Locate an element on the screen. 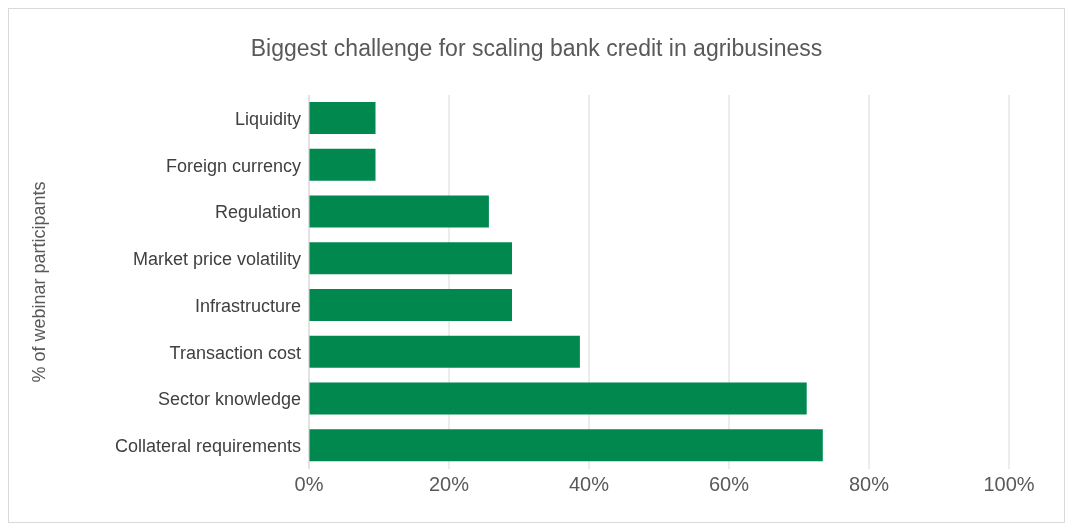 This screenshot has height=531, width=1073. y-tick-label: Liquidity is located at coordinates (267, 118).